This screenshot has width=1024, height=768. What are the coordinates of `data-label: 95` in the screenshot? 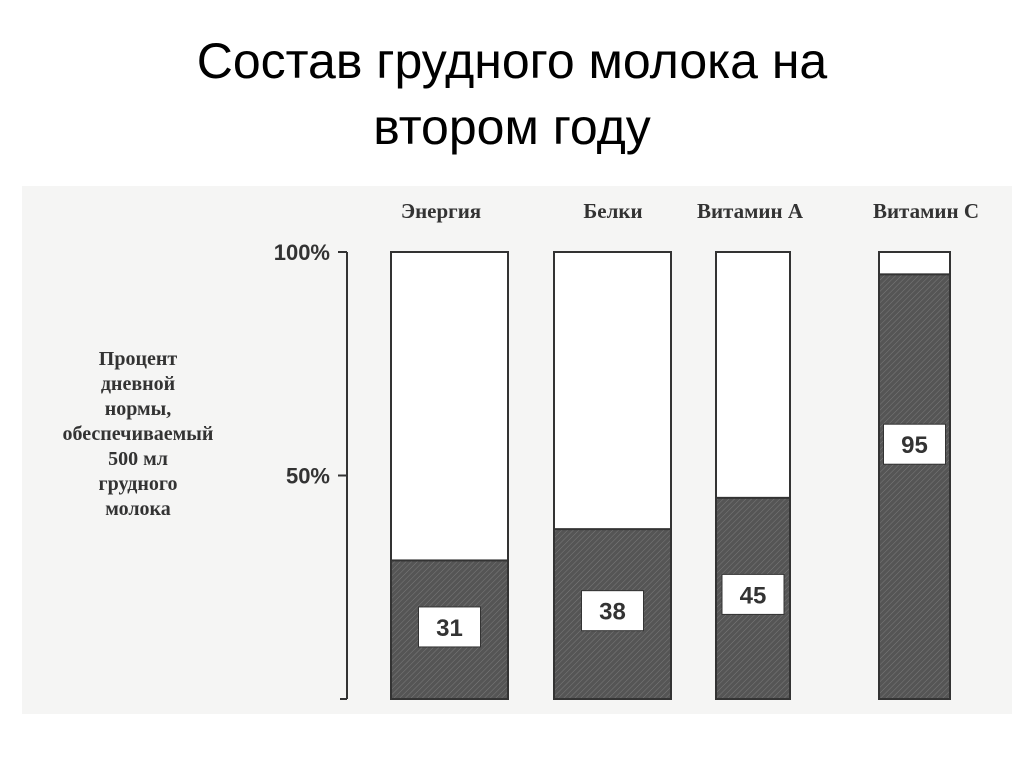 It's located at (914, 445).